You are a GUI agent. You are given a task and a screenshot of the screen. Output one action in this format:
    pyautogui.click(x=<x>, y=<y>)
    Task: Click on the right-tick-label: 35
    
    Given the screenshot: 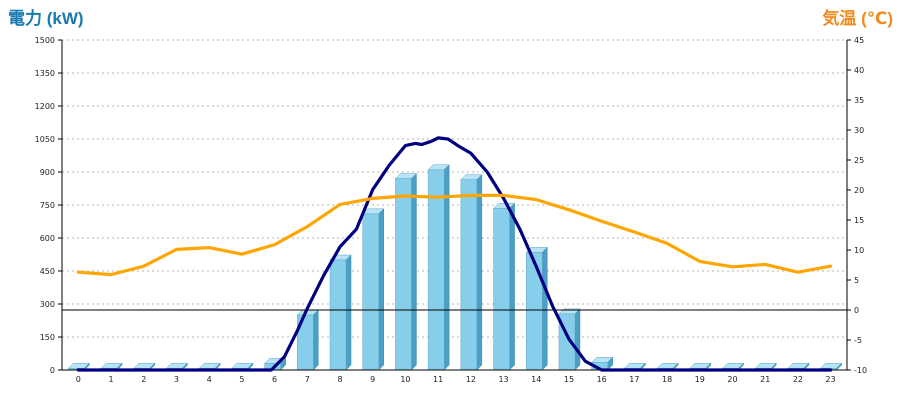 What is the action you would take?
    pyautogui.click(x=859, y=100)
    